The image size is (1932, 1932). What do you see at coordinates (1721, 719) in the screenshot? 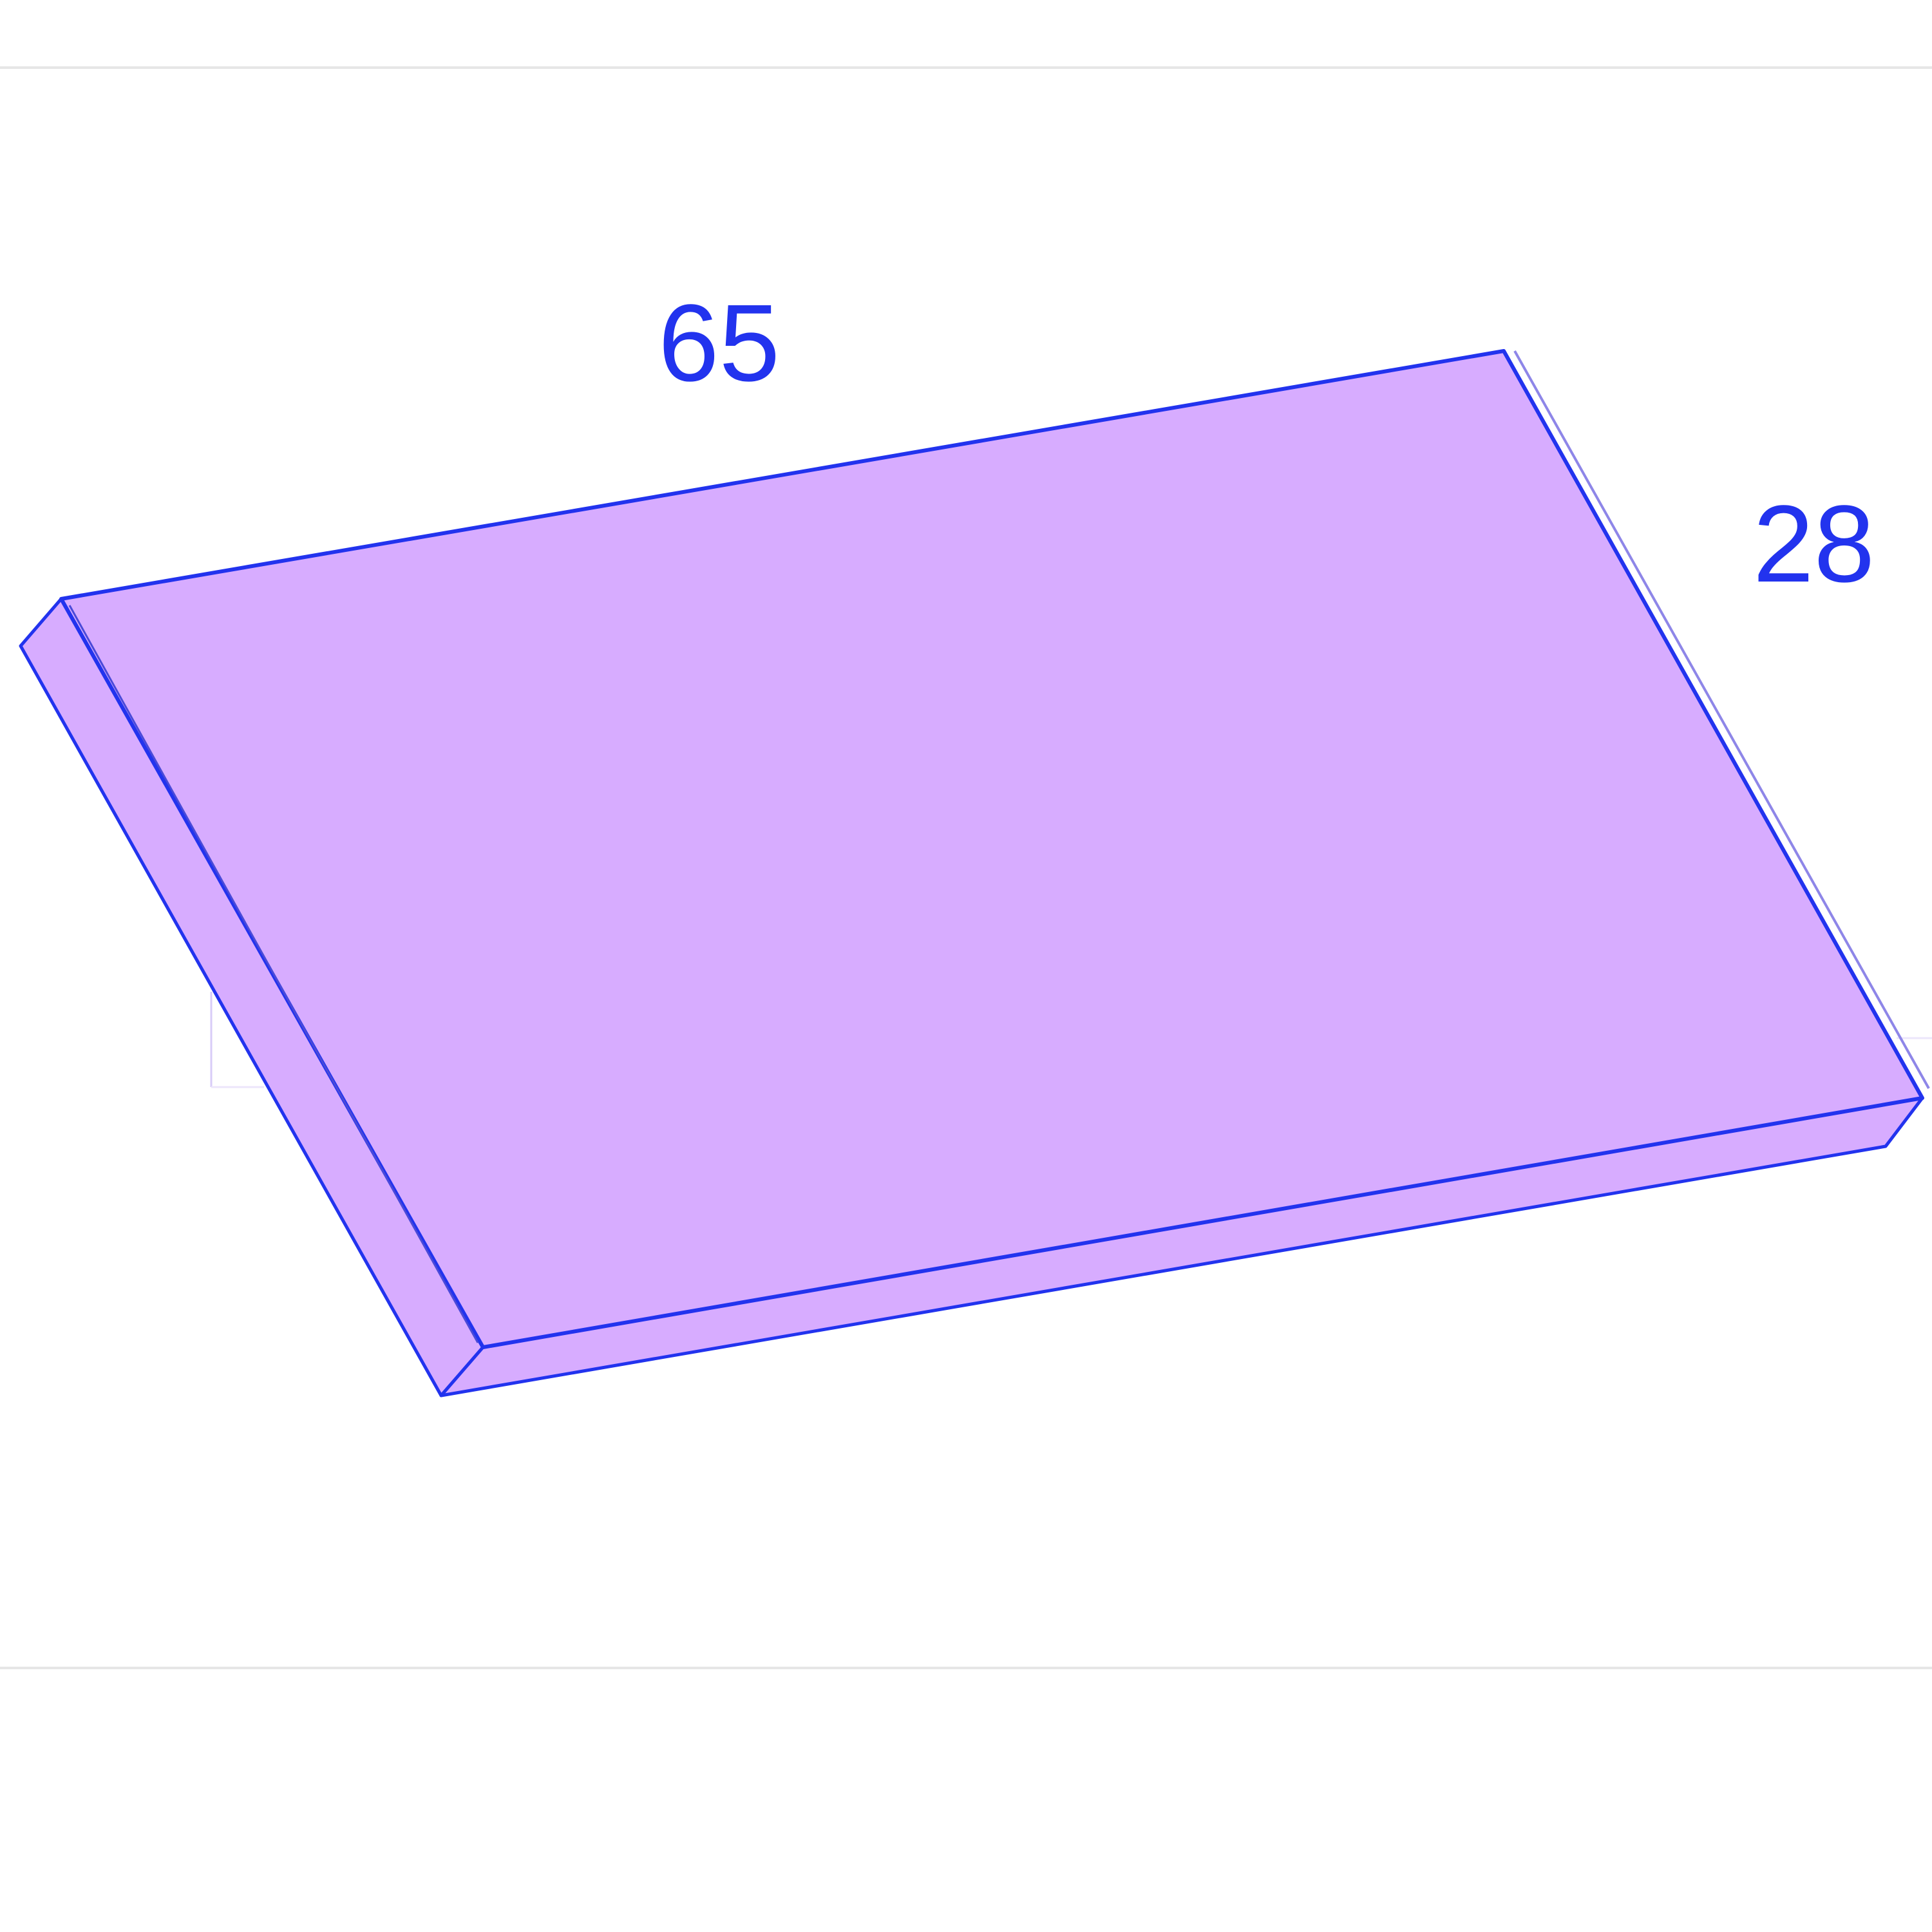
I see `edge-highlight-right` at bounding box center [1721, 719].